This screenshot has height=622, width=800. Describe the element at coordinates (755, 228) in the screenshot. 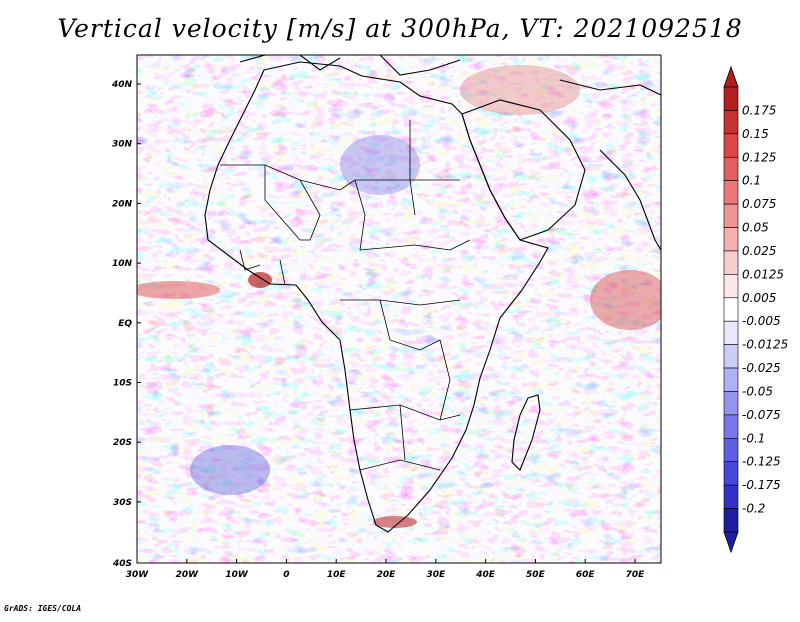

I see `colorbar-label: 0.05` at that location.